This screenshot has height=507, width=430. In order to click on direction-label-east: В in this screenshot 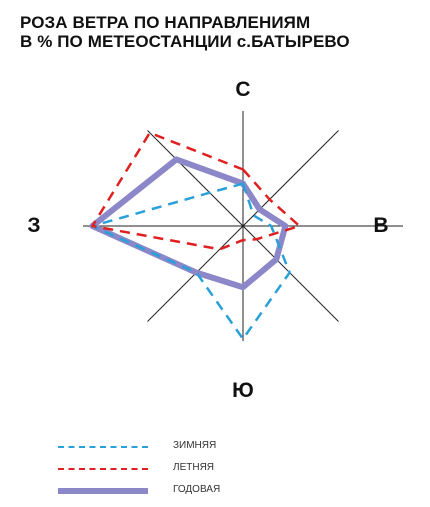, I will do `click(380, 225)`.